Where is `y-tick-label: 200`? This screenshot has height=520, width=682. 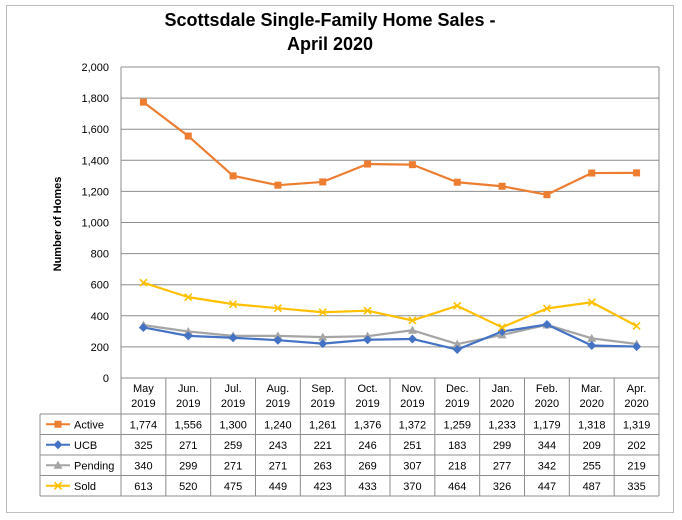
y-tick-label: 200 is located at coordinates (100, 348).